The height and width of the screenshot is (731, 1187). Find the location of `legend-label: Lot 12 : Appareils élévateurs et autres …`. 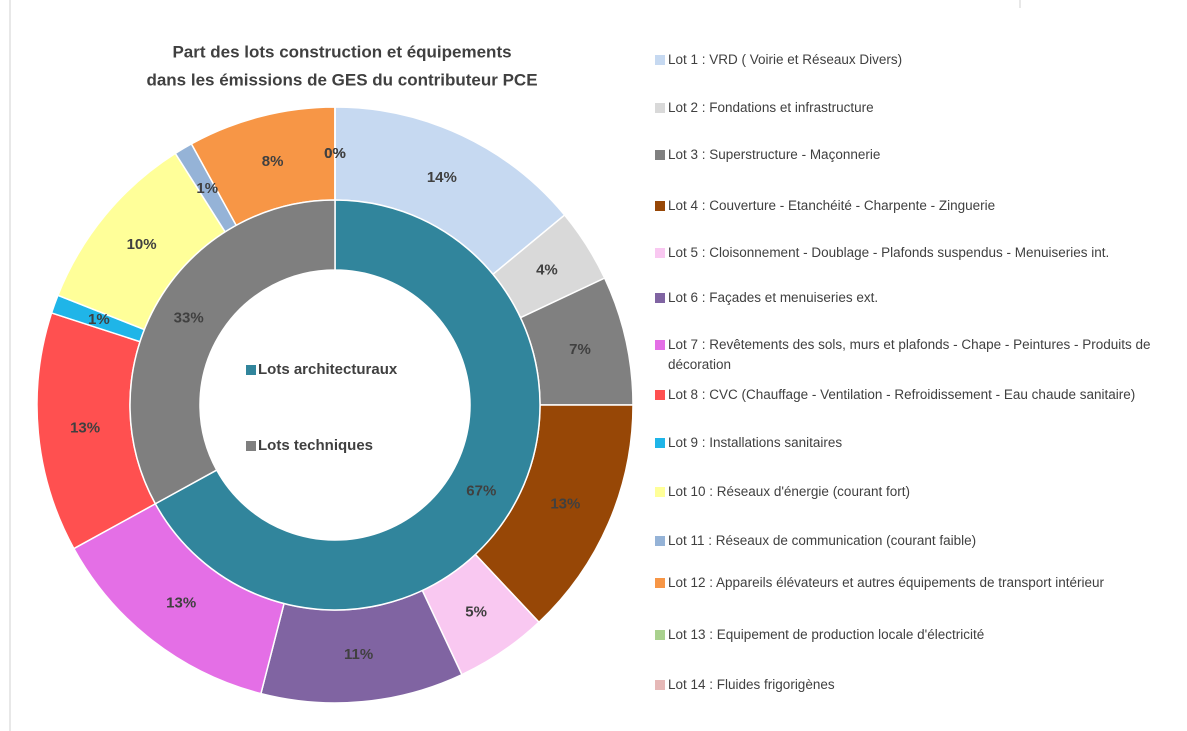

legend-label: Lot 12 : Appareils élévateurs et autres … is located at coordinates (886, 582).